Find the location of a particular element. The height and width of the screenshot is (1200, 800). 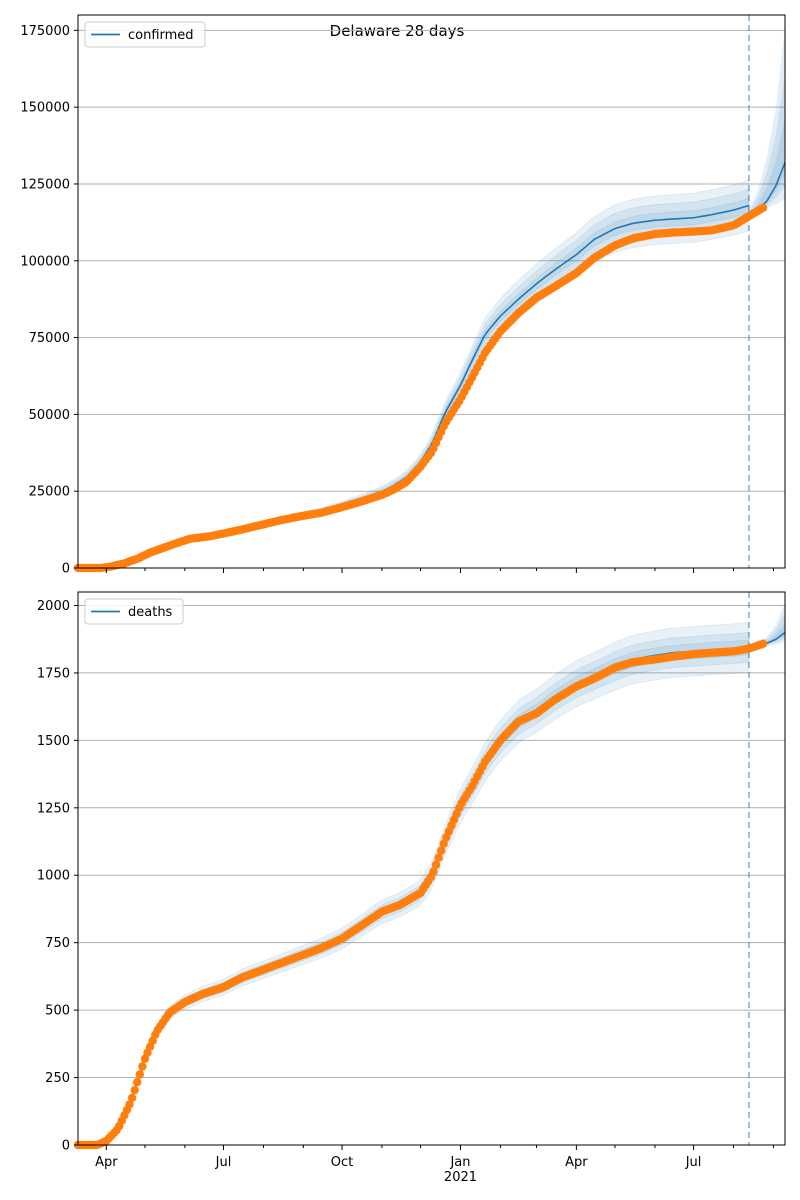

confirmed-legend: confirmed is located at coordinates (145, 34).